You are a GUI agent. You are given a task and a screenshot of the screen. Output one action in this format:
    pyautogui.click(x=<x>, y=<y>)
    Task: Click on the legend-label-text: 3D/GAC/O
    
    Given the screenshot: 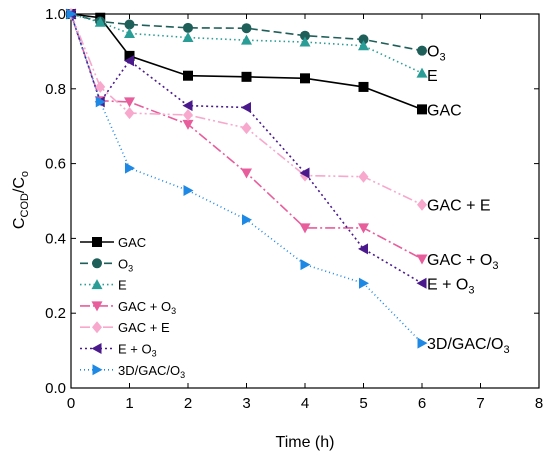 What is the action you would take?
    pyautogui.click(x=149, y=370)
    